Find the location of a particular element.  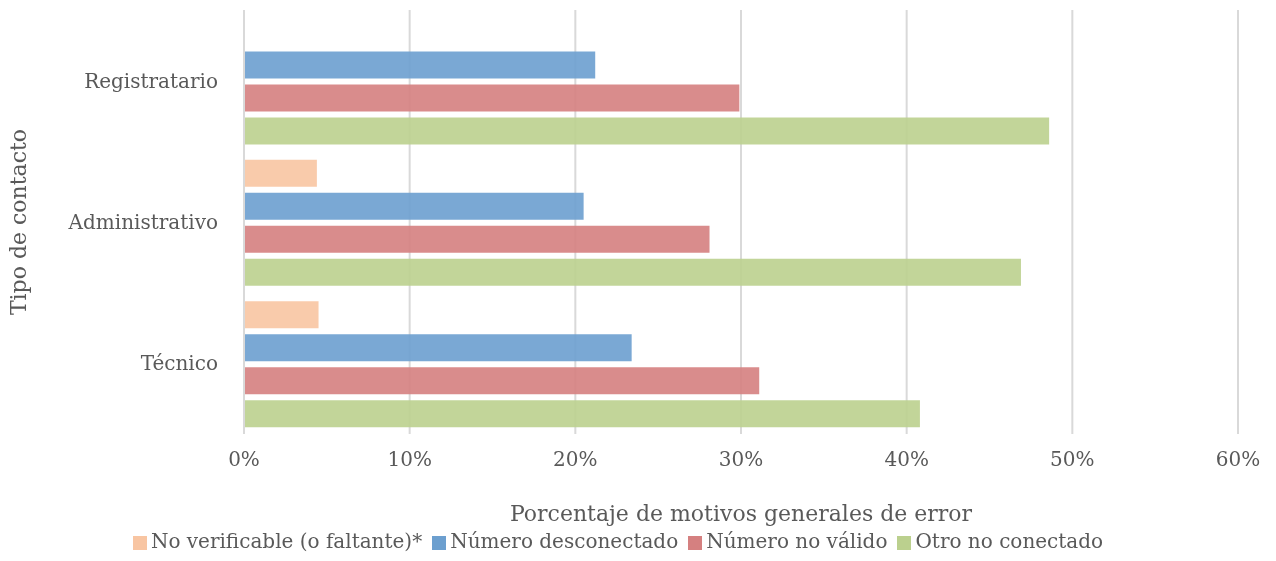

x-tick-label: 50% is located at coordinates (1072, 459).